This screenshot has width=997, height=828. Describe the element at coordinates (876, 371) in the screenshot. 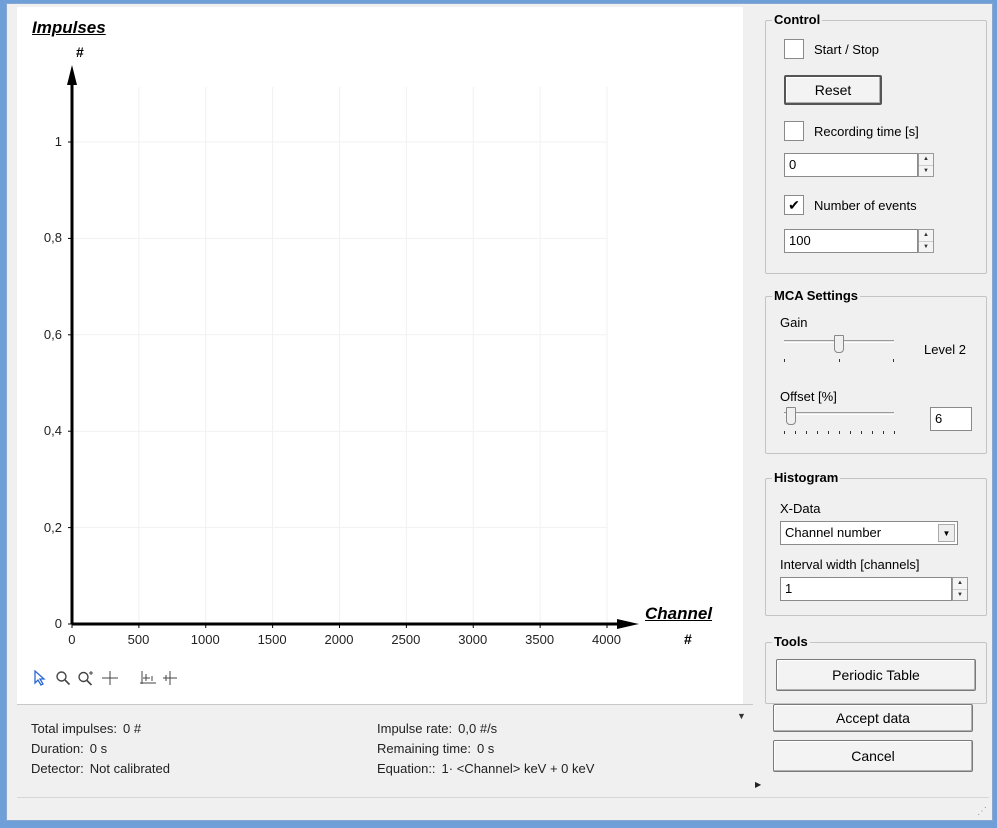

I see `mca-settings-group: MCA Settings Gain Level 2 Offset [%] 6` at that location.